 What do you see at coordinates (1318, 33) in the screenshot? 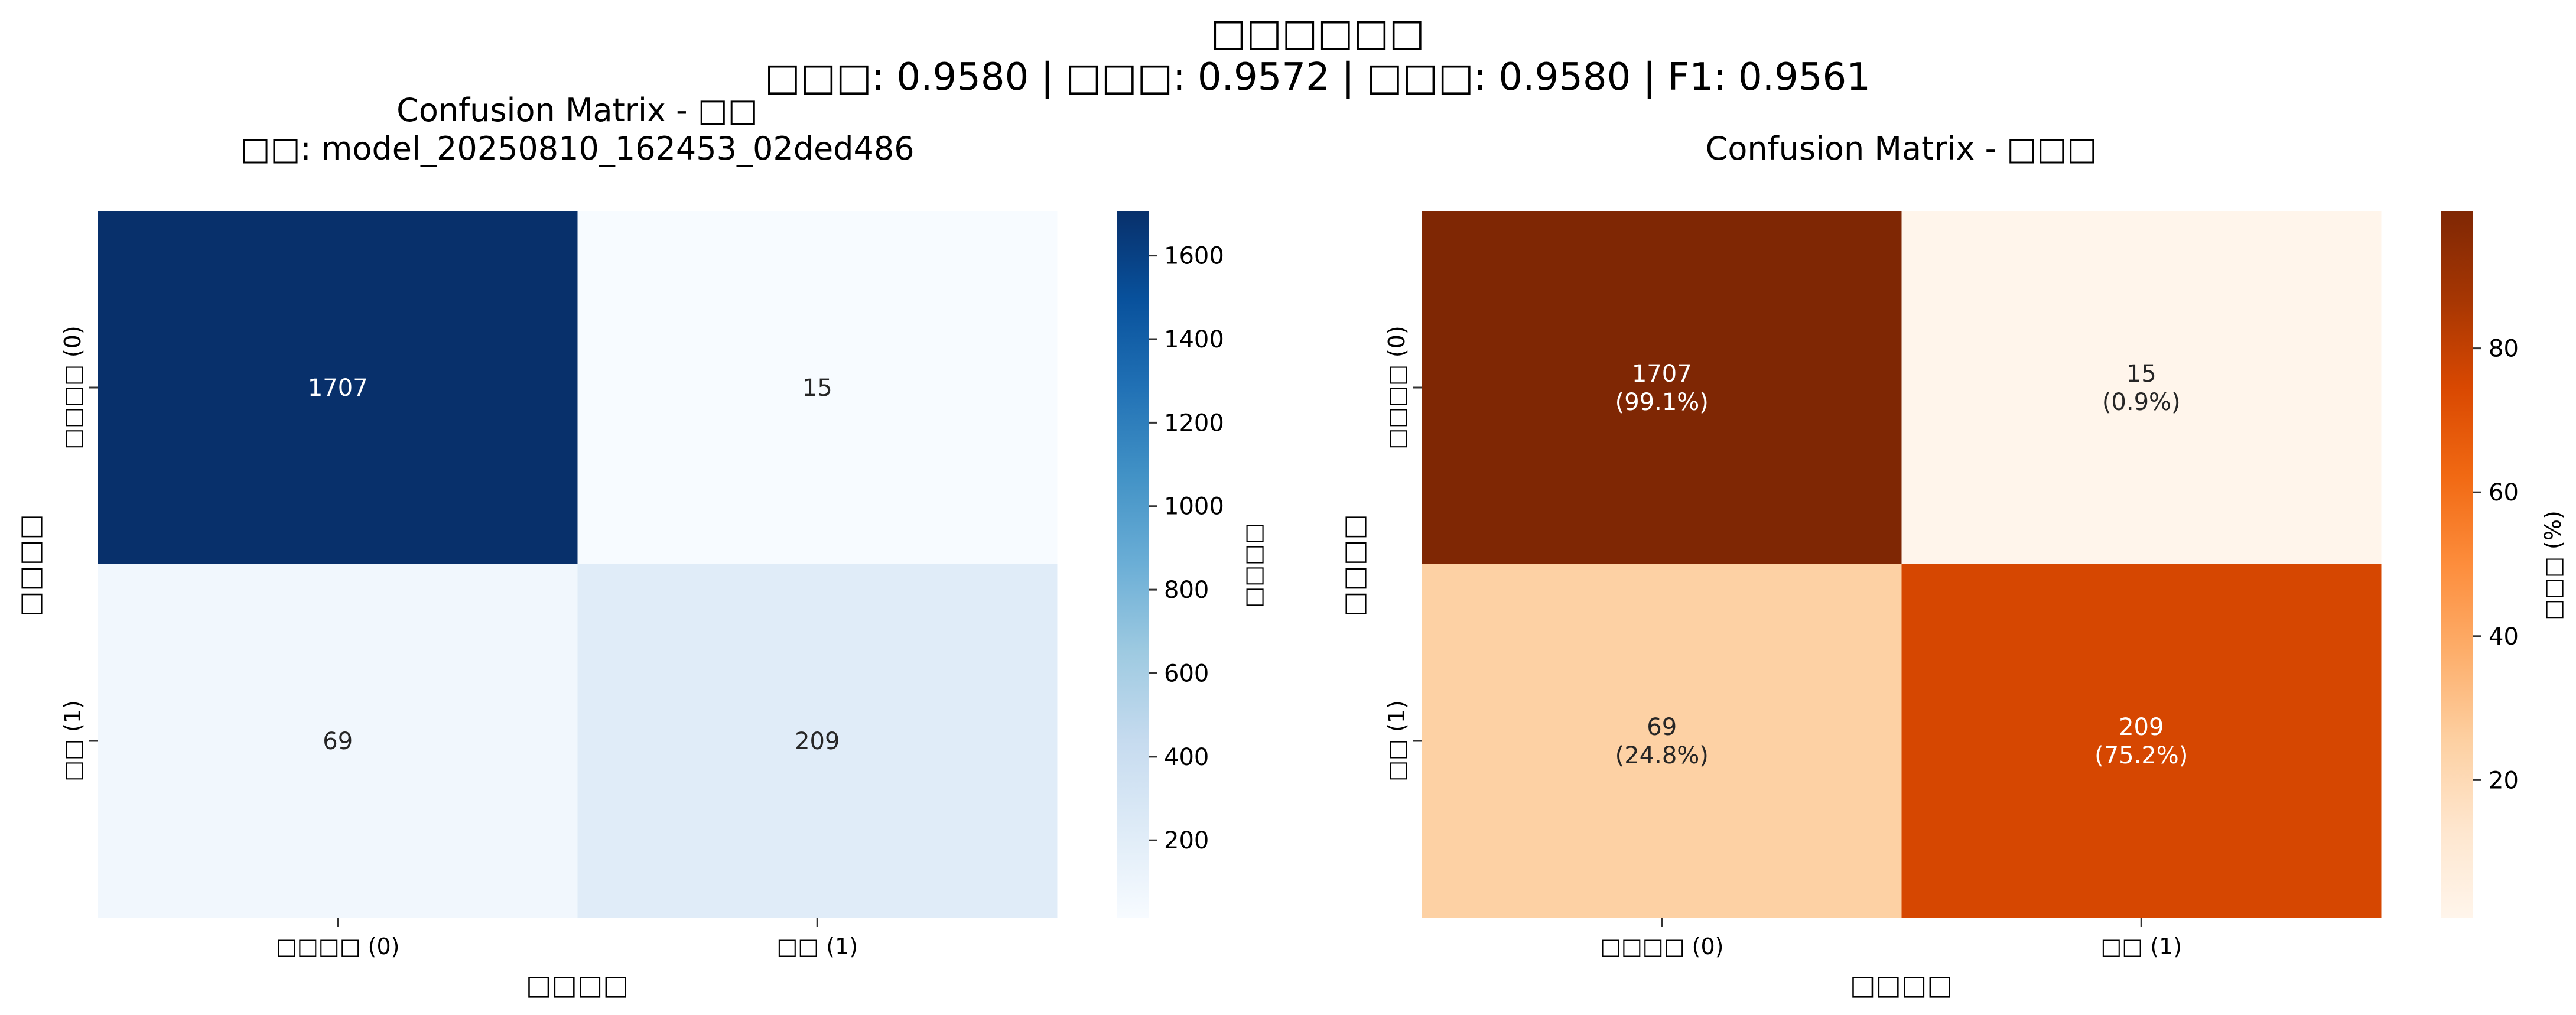
I see `figure-suptitle: □□□□□□` at bounding box center [1318, 33].